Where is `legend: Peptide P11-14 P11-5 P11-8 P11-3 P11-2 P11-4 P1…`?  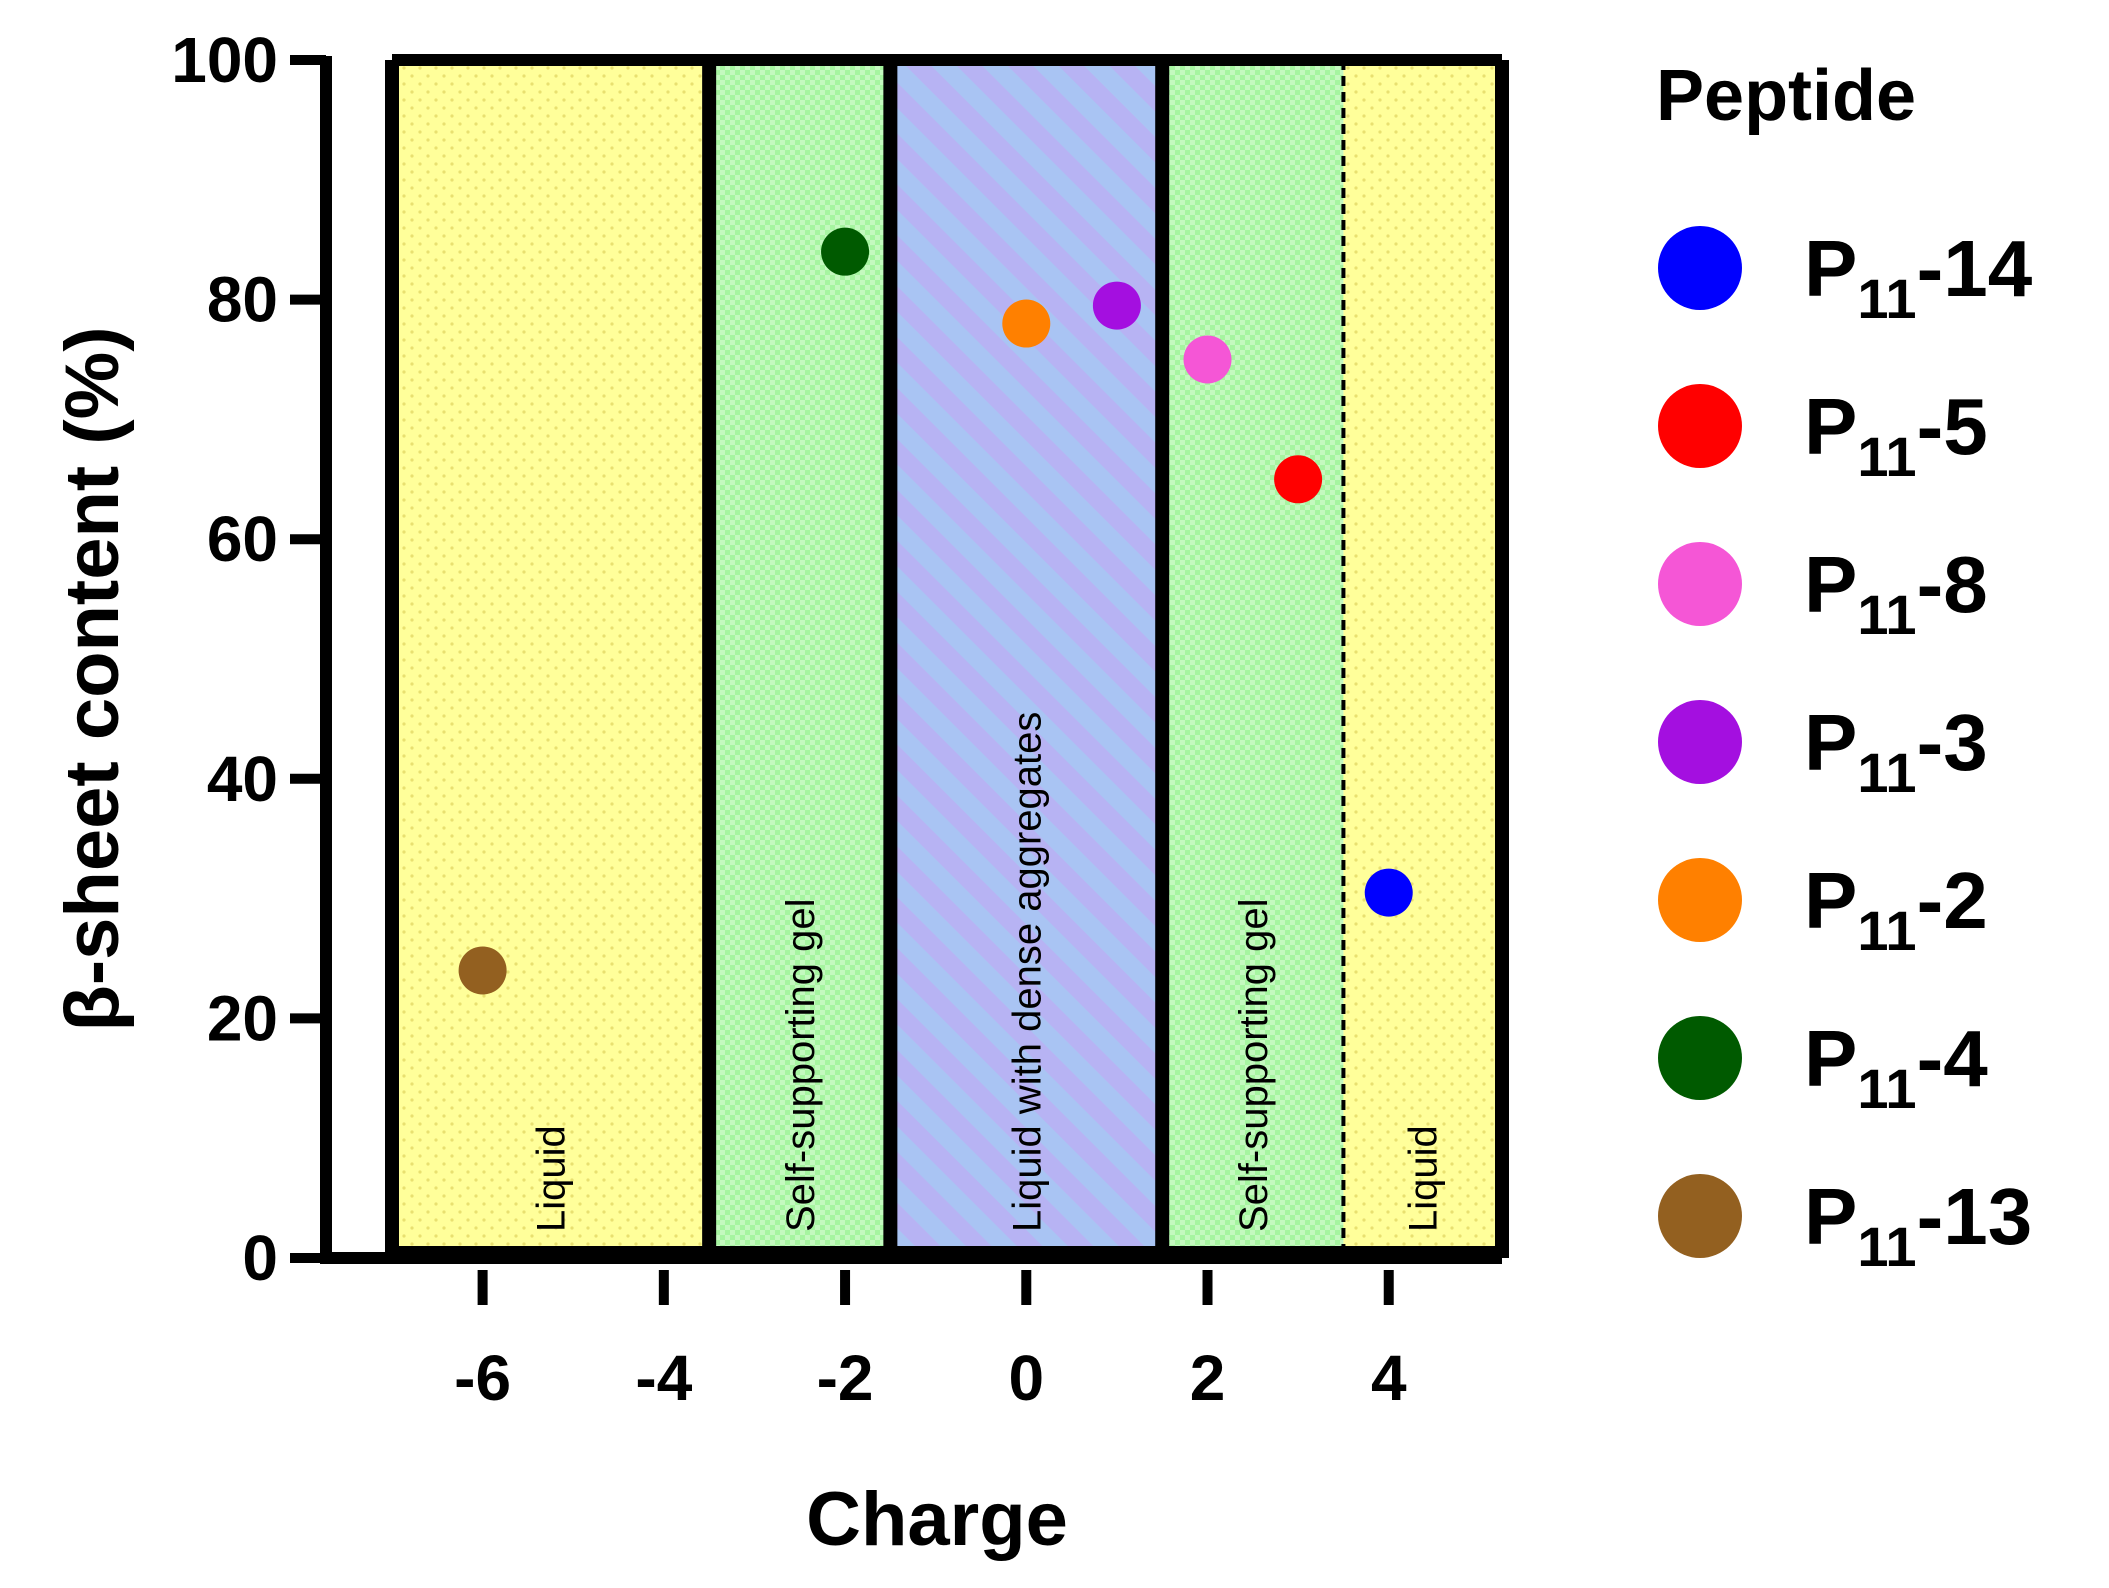
legend: Peptide P11-14 P11-5 P11-8 P11-3 P11-2 P11-4 P1… is located at coordinates (1844, 667).